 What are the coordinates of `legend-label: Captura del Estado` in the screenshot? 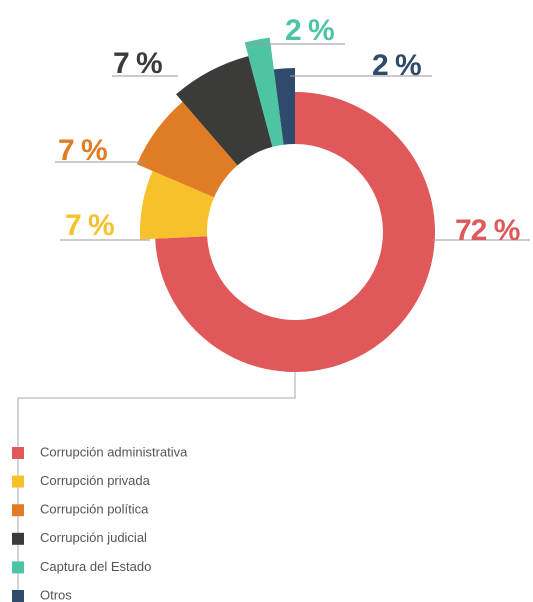 It's located at (95, 566).